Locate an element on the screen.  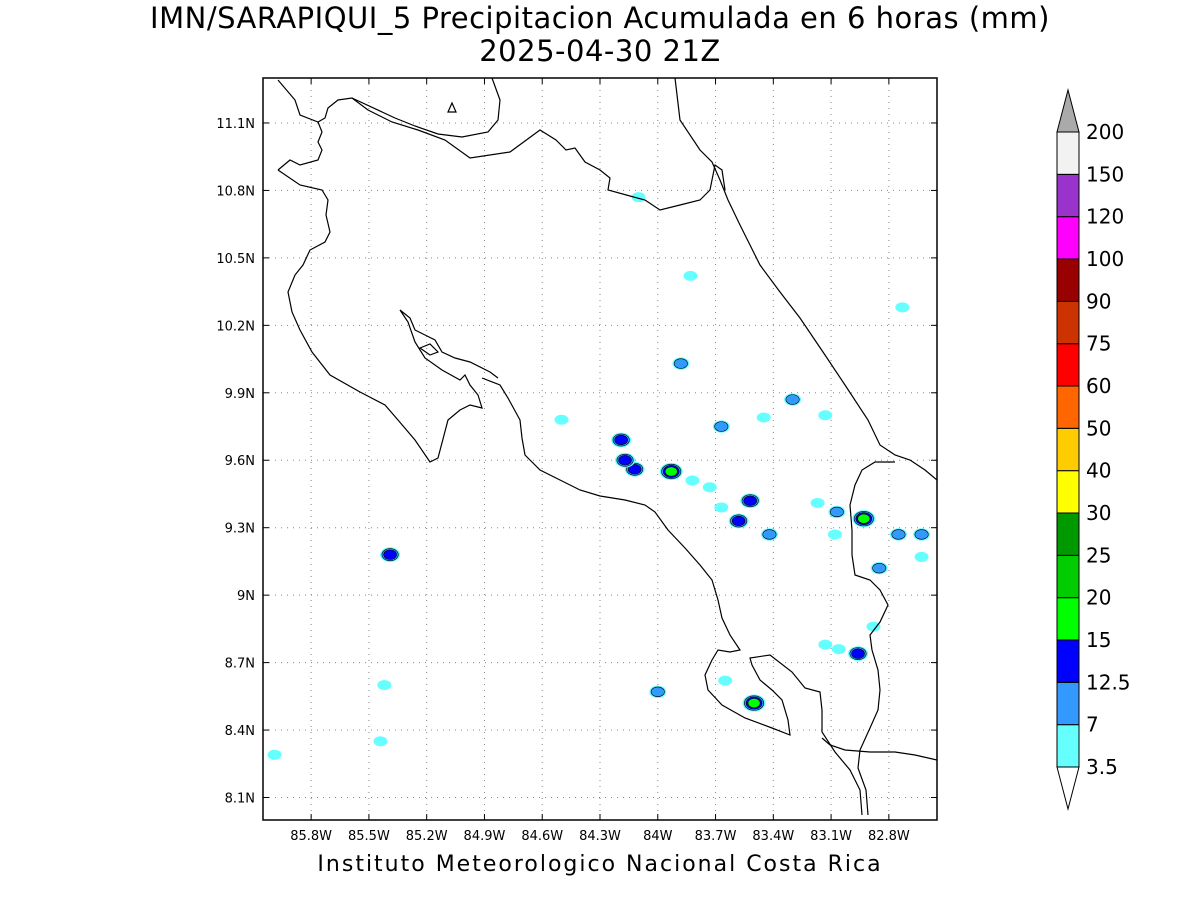
lon-tick-label: 83.1W is located at coordinates (831, 836).